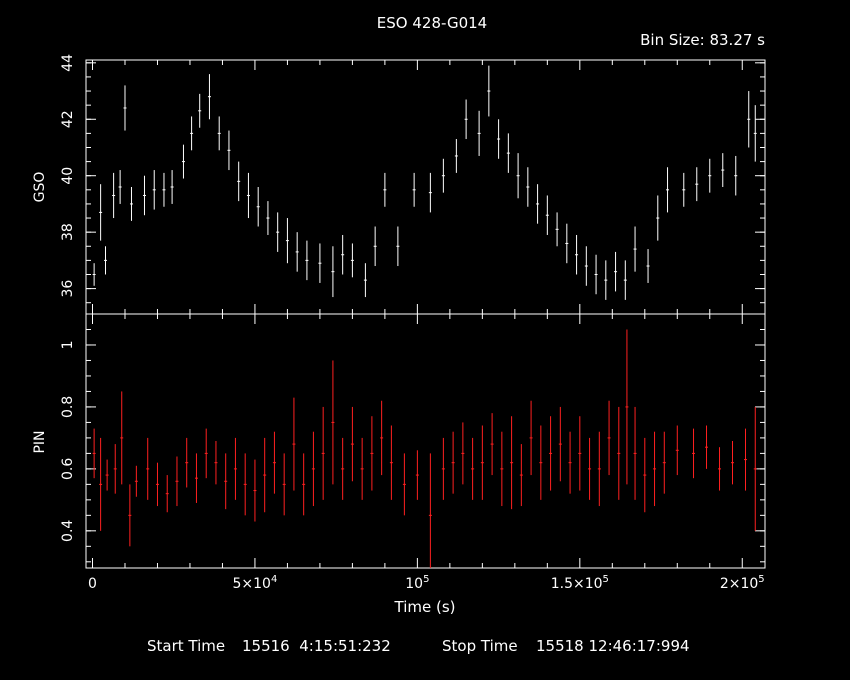 Image resolution: width=850 pixels, height=680 pixels. Describe the element at coordinates (68, 176) in the screenshot. I see `gso-ytick-label: 40` at that location.